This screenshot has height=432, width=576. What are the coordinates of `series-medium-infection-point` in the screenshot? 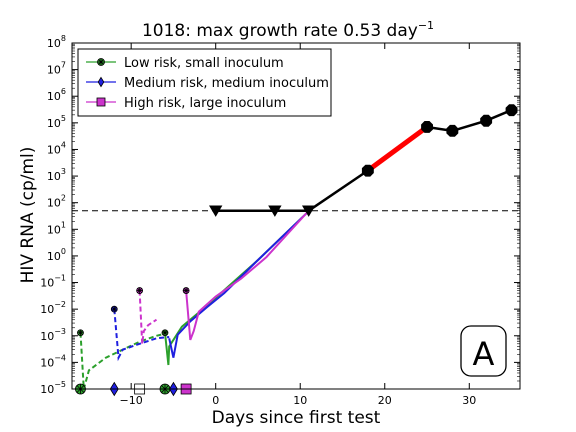 It's located at (114, 309).